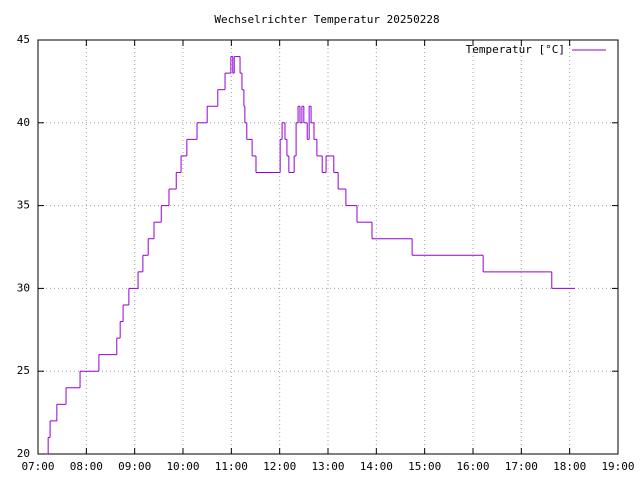 This screenshot has height=480, width=640. I want to click on x-tick-label: 09:00, so click(134, 466).